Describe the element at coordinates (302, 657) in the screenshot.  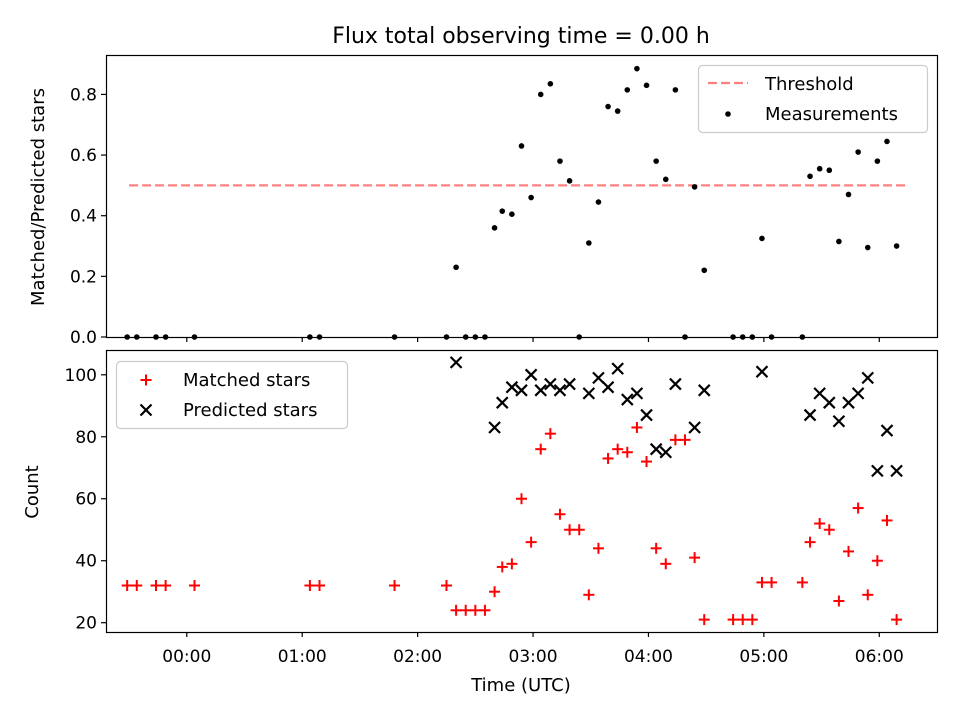
I see `bottom-xtick-label: 01:00` at that location.